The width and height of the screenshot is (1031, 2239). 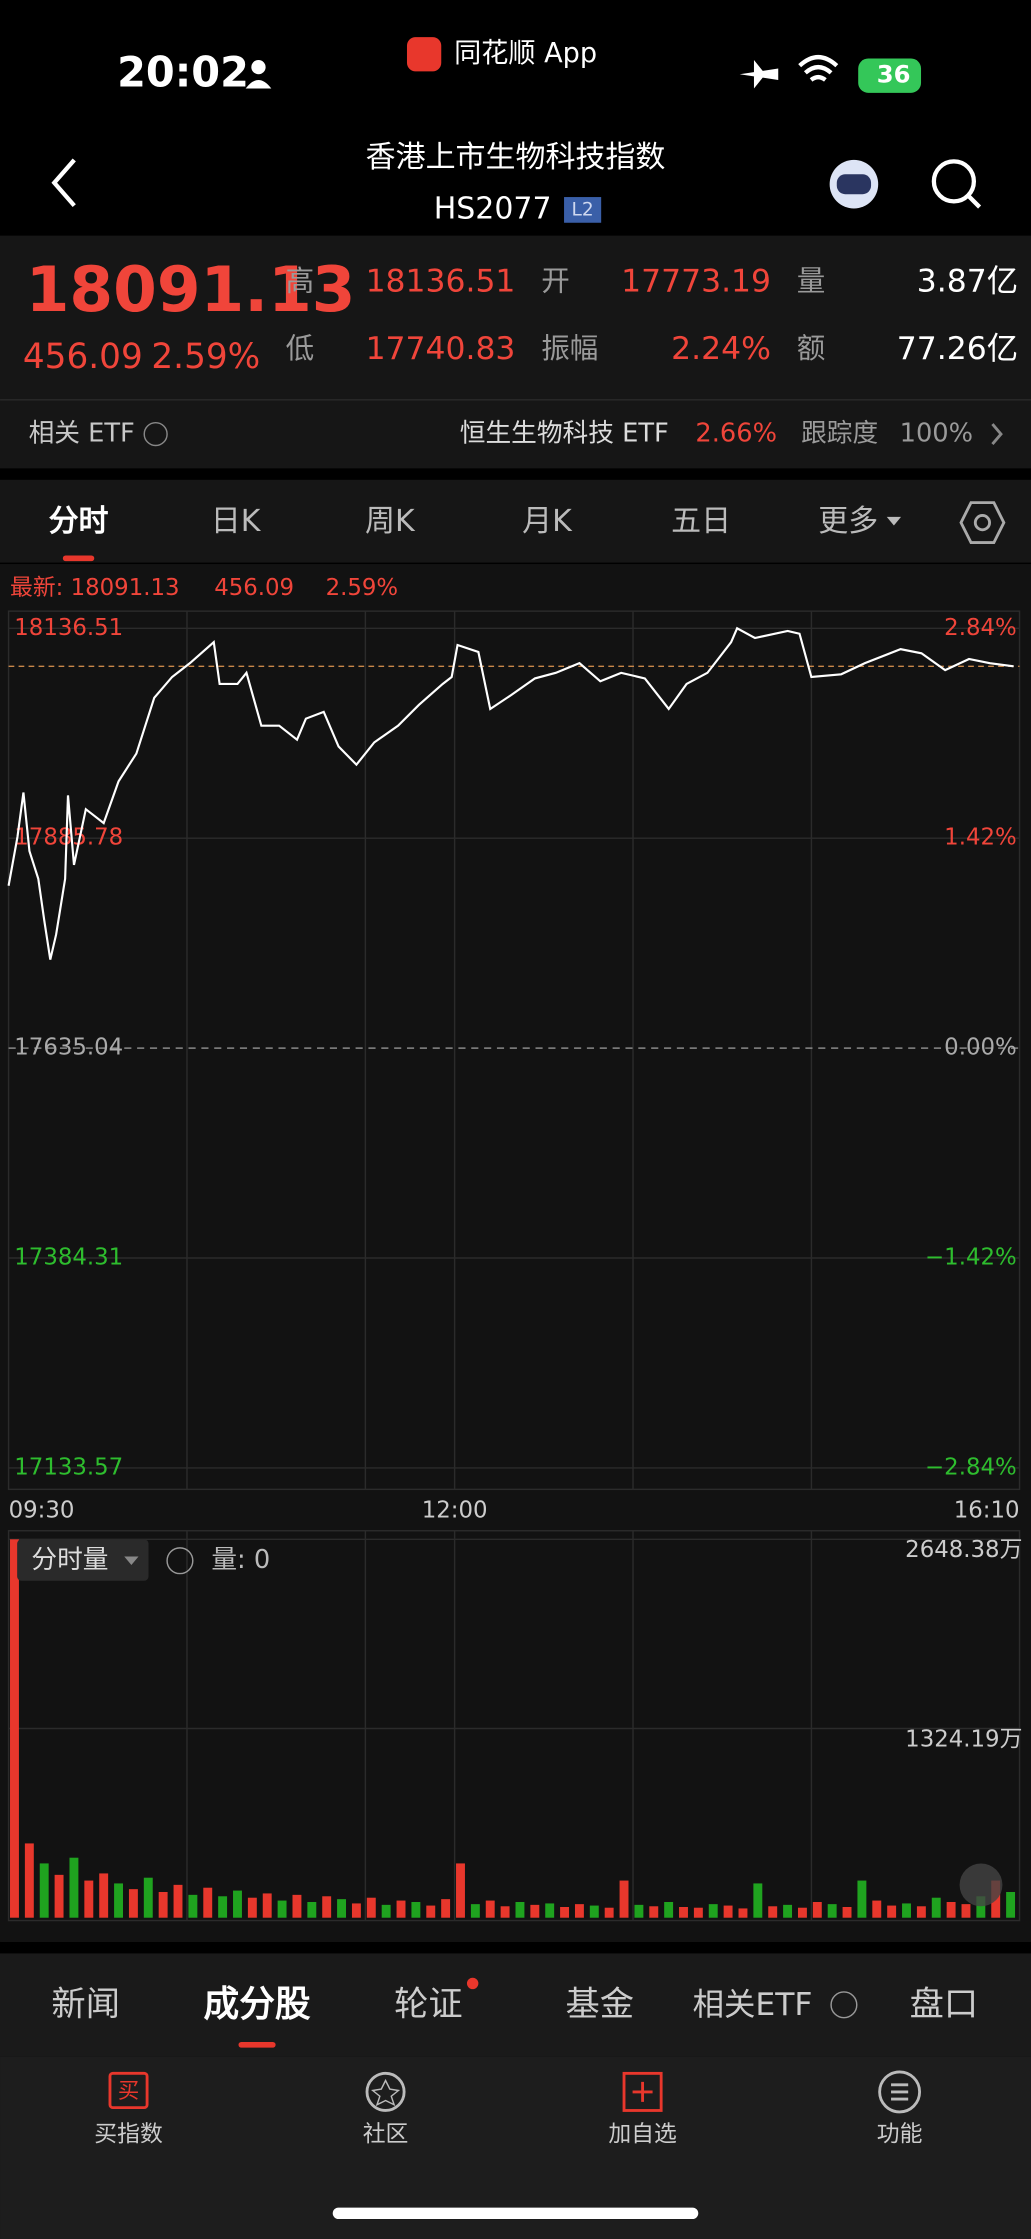 What do you see at coordinates (95, 588) in the screenshot?
I see `latest-price: 最新: 18091.13` at bounding box center [95, 588].